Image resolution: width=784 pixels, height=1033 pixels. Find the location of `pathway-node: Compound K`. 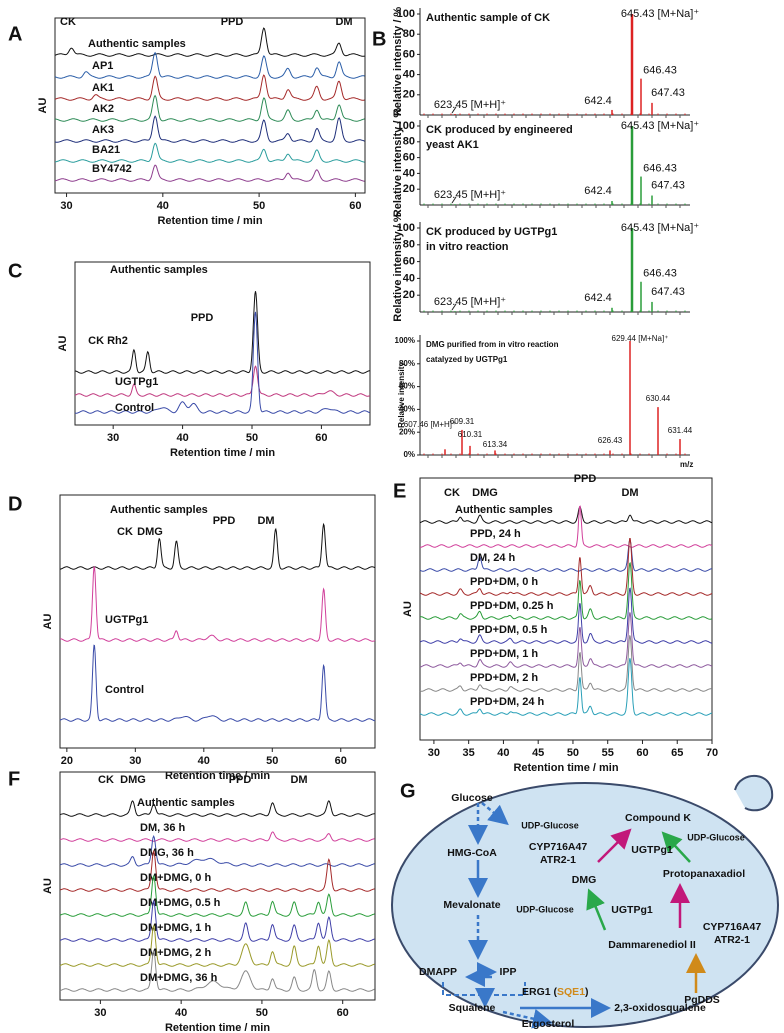

pathway-node: Compound K is located at coordinates (658, 818).